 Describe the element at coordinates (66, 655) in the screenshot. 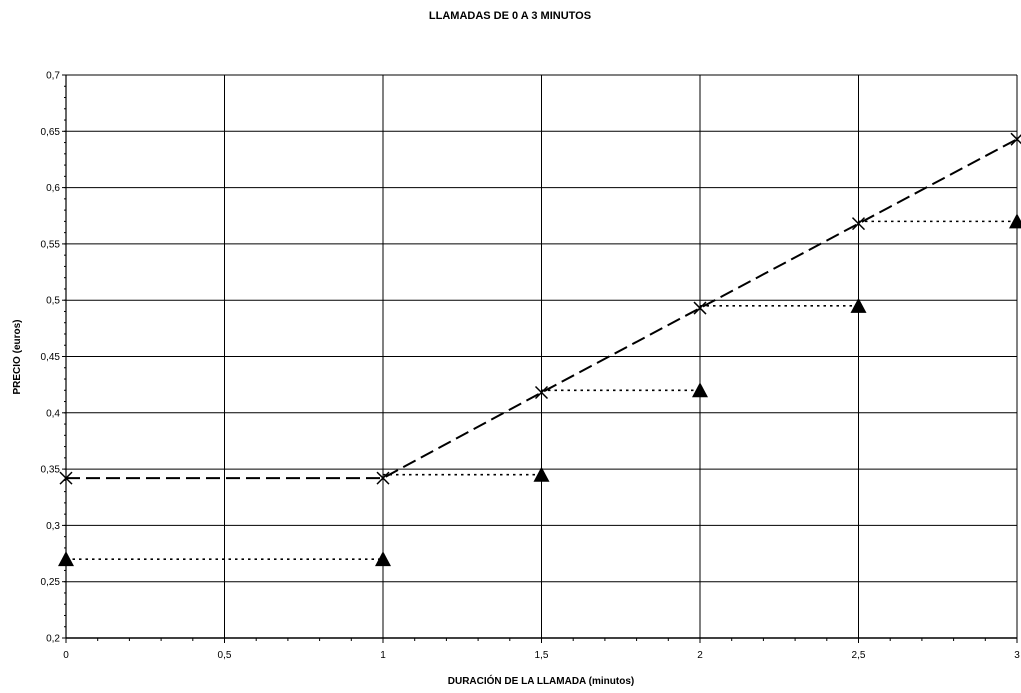

I see `x-tick-label: 0` at that location.